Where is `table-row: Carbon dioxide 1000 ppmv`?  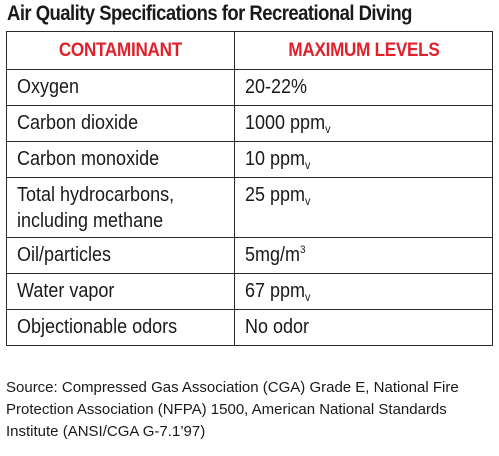 table-row: Carbon dioxide 1000 ppmv is located at coordinates (249, 123).